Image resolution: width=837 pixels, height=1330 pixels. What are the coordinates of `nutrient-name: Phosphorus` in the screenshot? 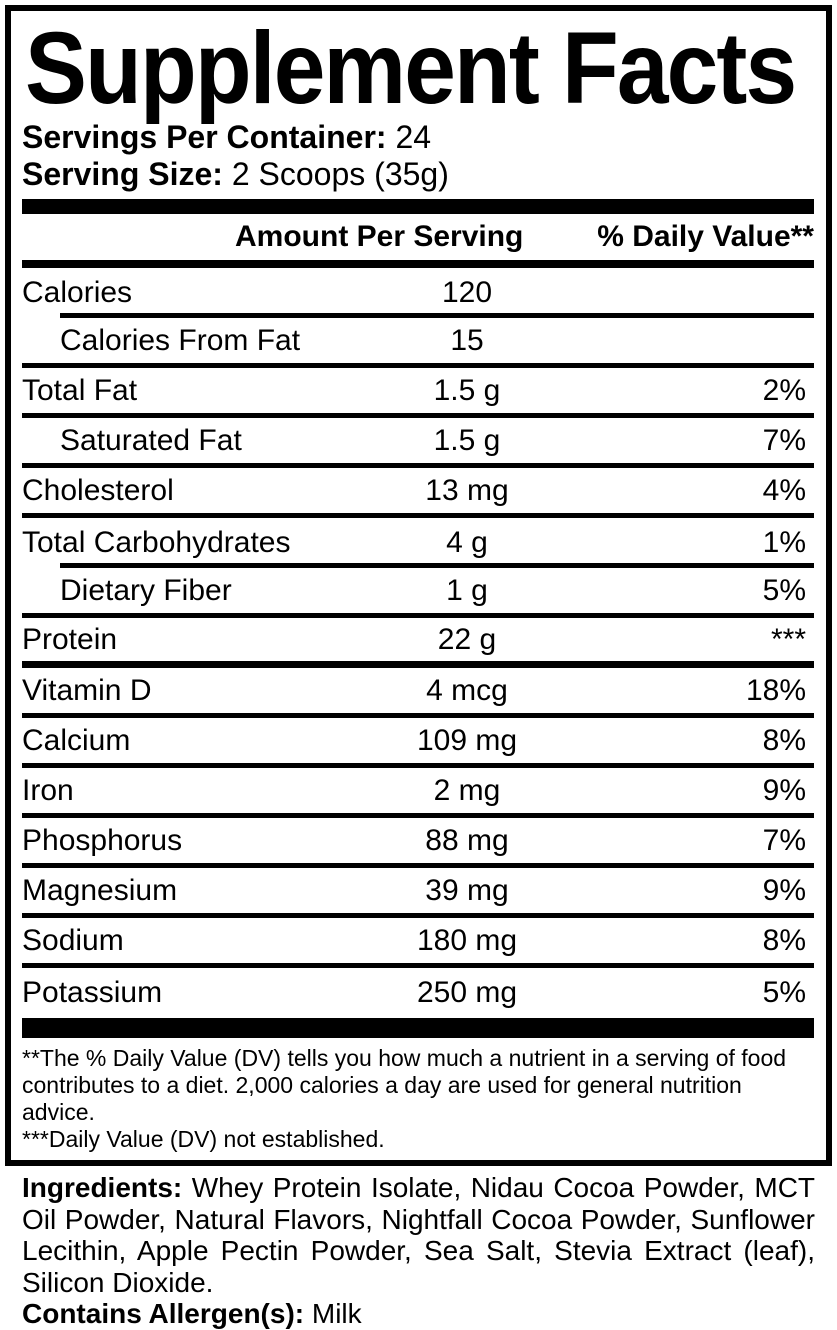 It's located at (102, 840).